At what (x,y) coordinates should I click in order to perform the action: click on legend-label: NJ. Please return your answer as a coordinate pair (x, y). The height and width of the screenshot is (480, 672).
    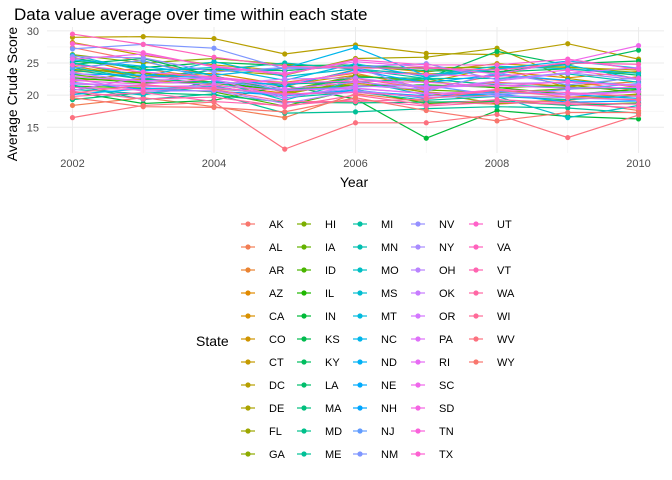
    Looking at the image, I should click on (387, 432).